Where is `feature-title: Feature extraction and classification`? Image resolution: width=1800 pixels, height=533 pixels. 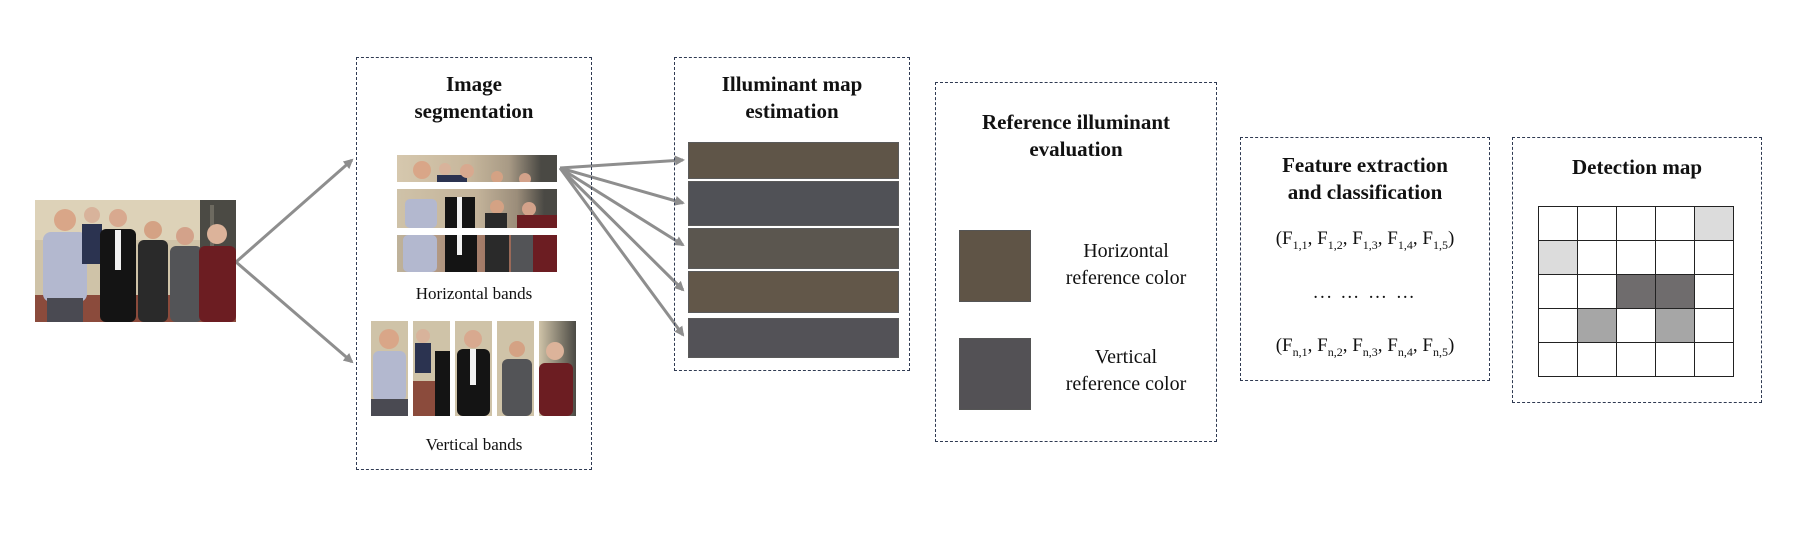 feature-title: Feature extraction and classification is located at coordinates (1365, 178).